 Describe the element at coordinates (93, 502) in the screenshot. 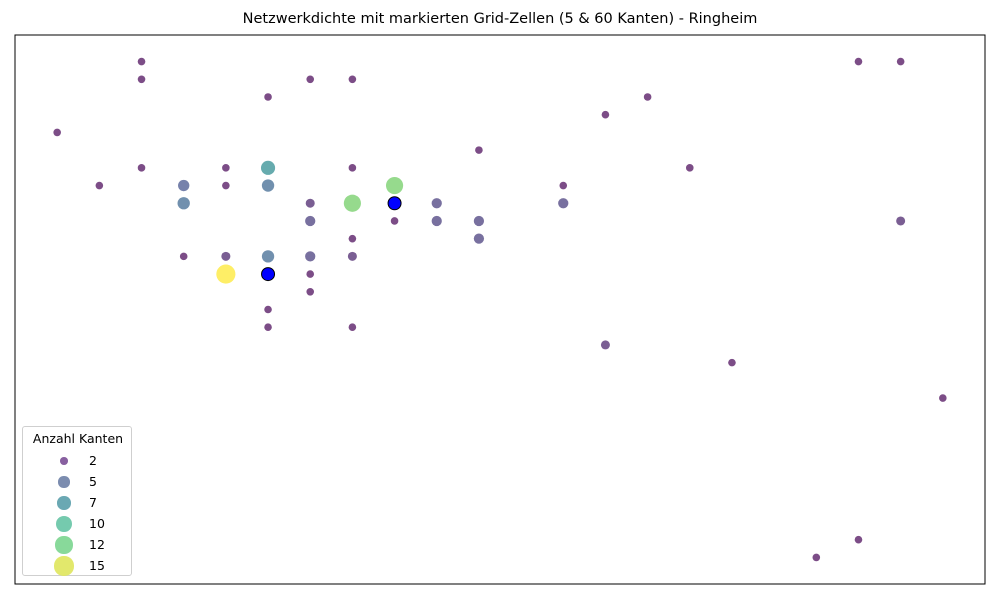

I see `legend-label: 7` at that location.